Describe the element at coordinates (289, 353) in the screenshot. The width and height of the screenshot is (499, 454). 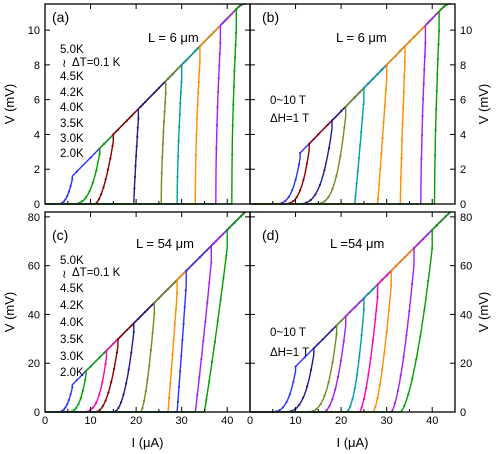
I see `param-label: ΔH=1 T` at that location.